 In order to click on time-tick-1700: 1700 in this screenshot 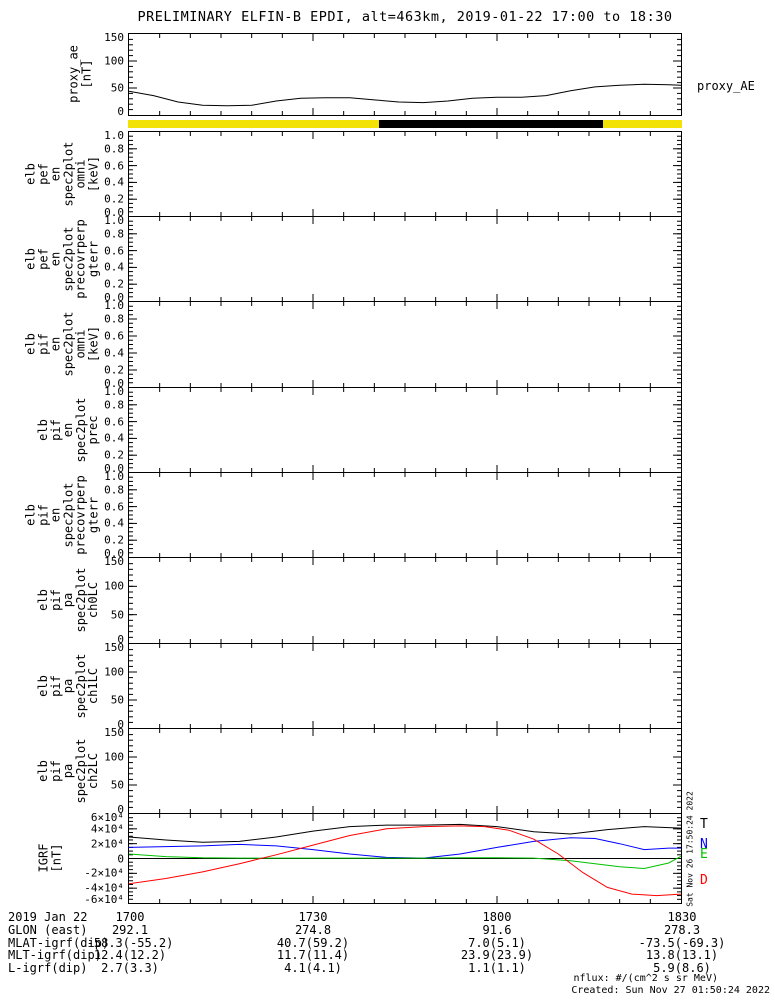, I will do `click(130, 917)`.